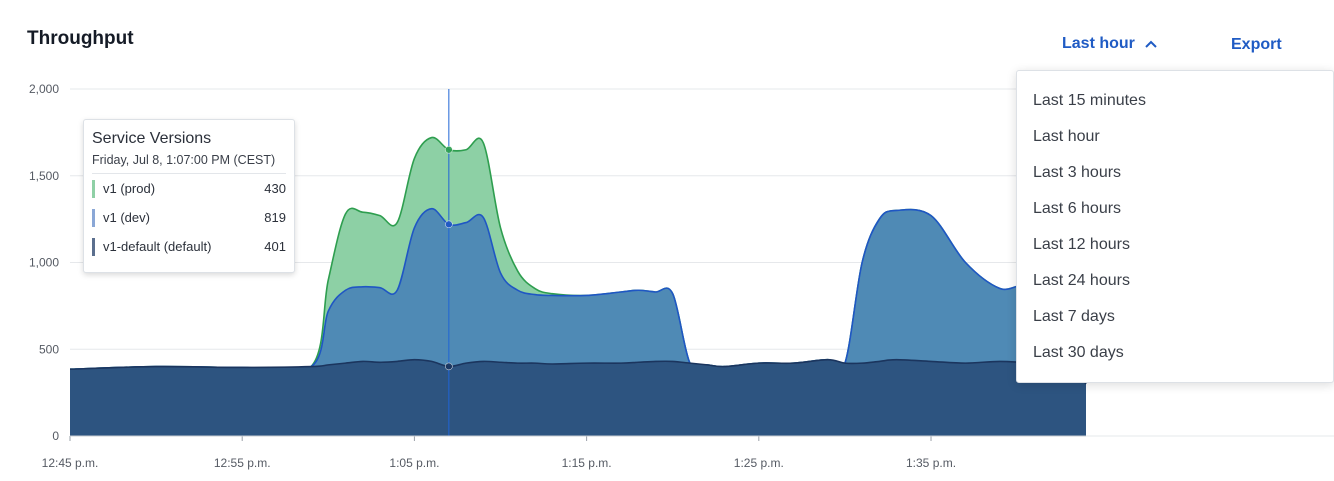 The height and width of the screenshot is (481, 1334). What do you see at coordinates (44, 89) in the screenshot?
I see `y-tick-label: 2,000` at bounding box center [44, 89].